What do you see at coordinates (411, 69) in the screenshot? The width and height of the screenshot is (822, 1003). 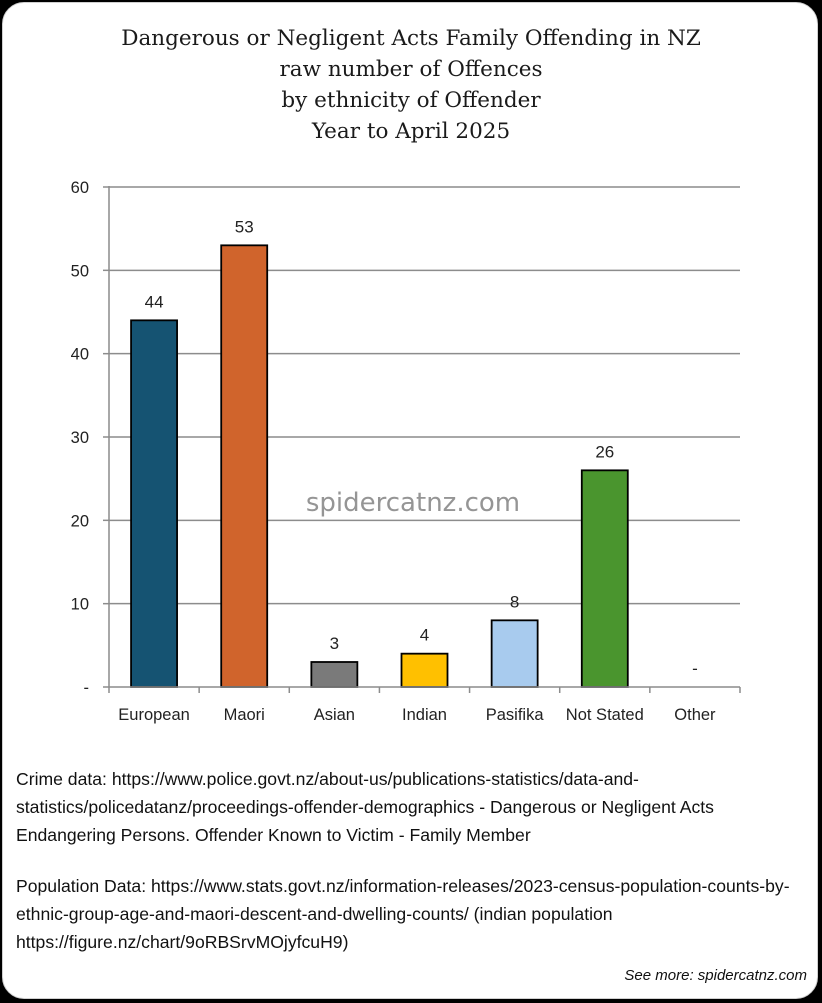 I see `title-line-2: raw number of Offences` at bounding box center [411, 69].